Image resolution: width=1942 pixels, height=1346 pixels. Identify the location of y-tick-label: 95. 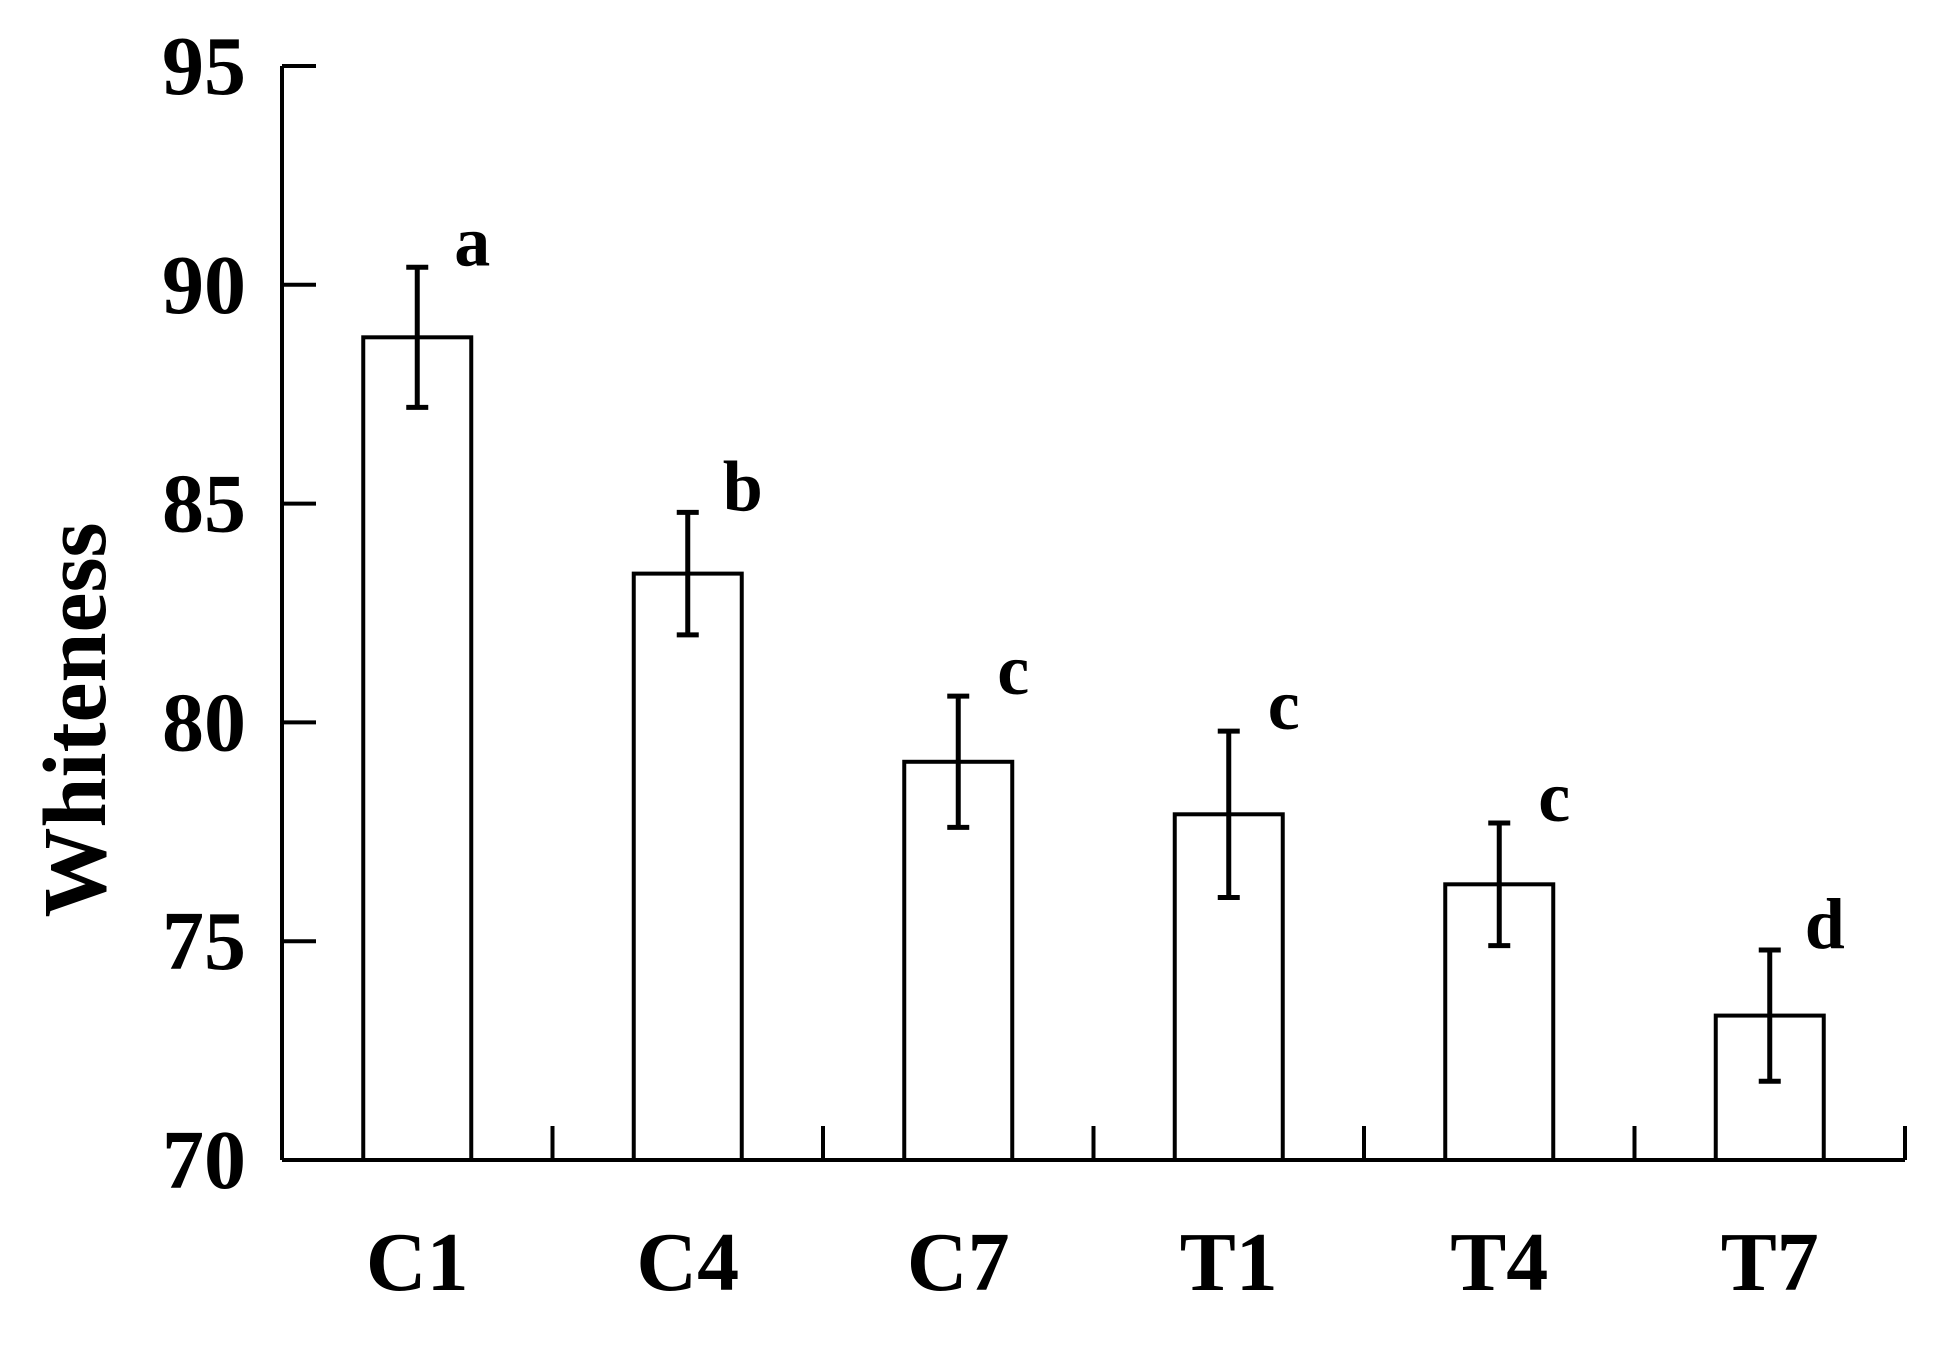
(204, 66).